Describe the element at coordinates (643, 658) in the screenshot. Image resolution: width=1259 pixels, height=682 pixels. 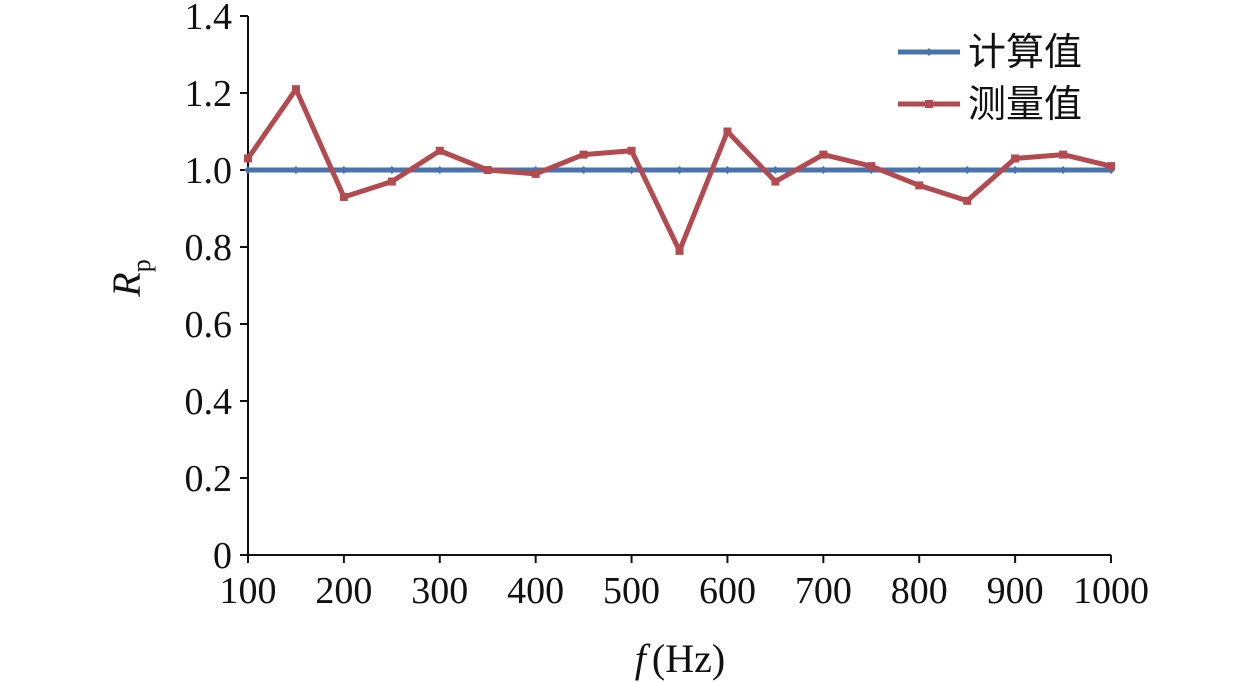
I see `x-axis-label-var: f` at that location.